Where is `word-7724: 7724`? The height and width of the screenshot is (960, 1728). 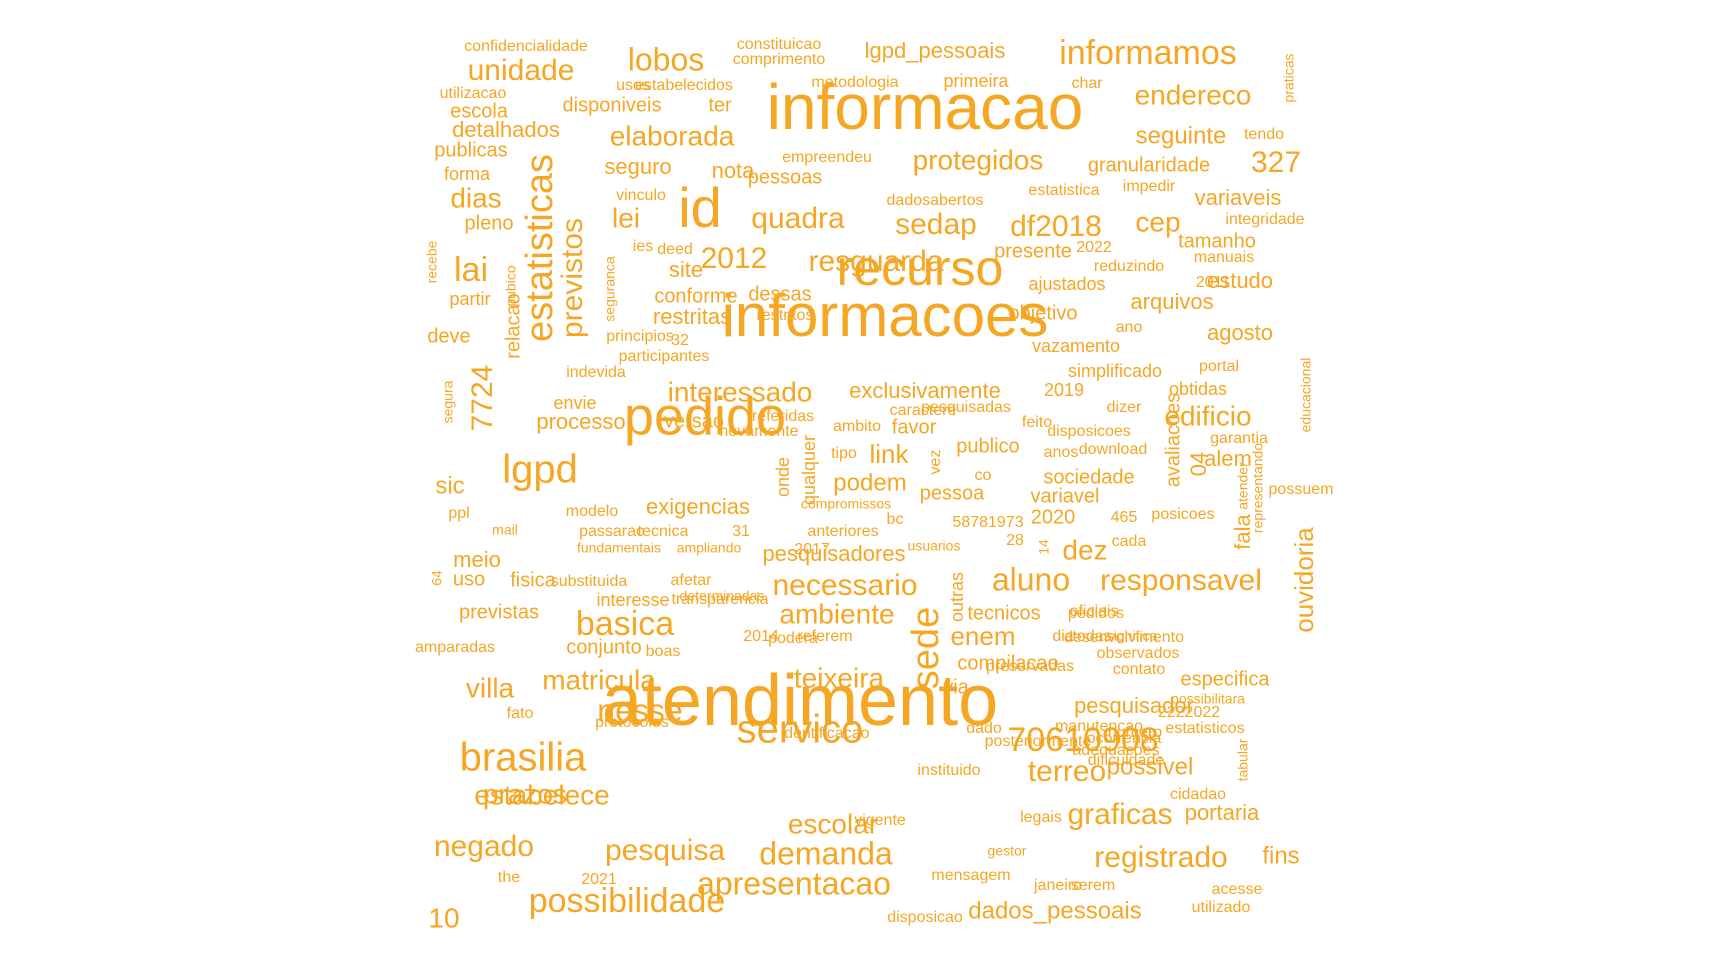 word-7724: 7724 is located at coordinates (482, 398).